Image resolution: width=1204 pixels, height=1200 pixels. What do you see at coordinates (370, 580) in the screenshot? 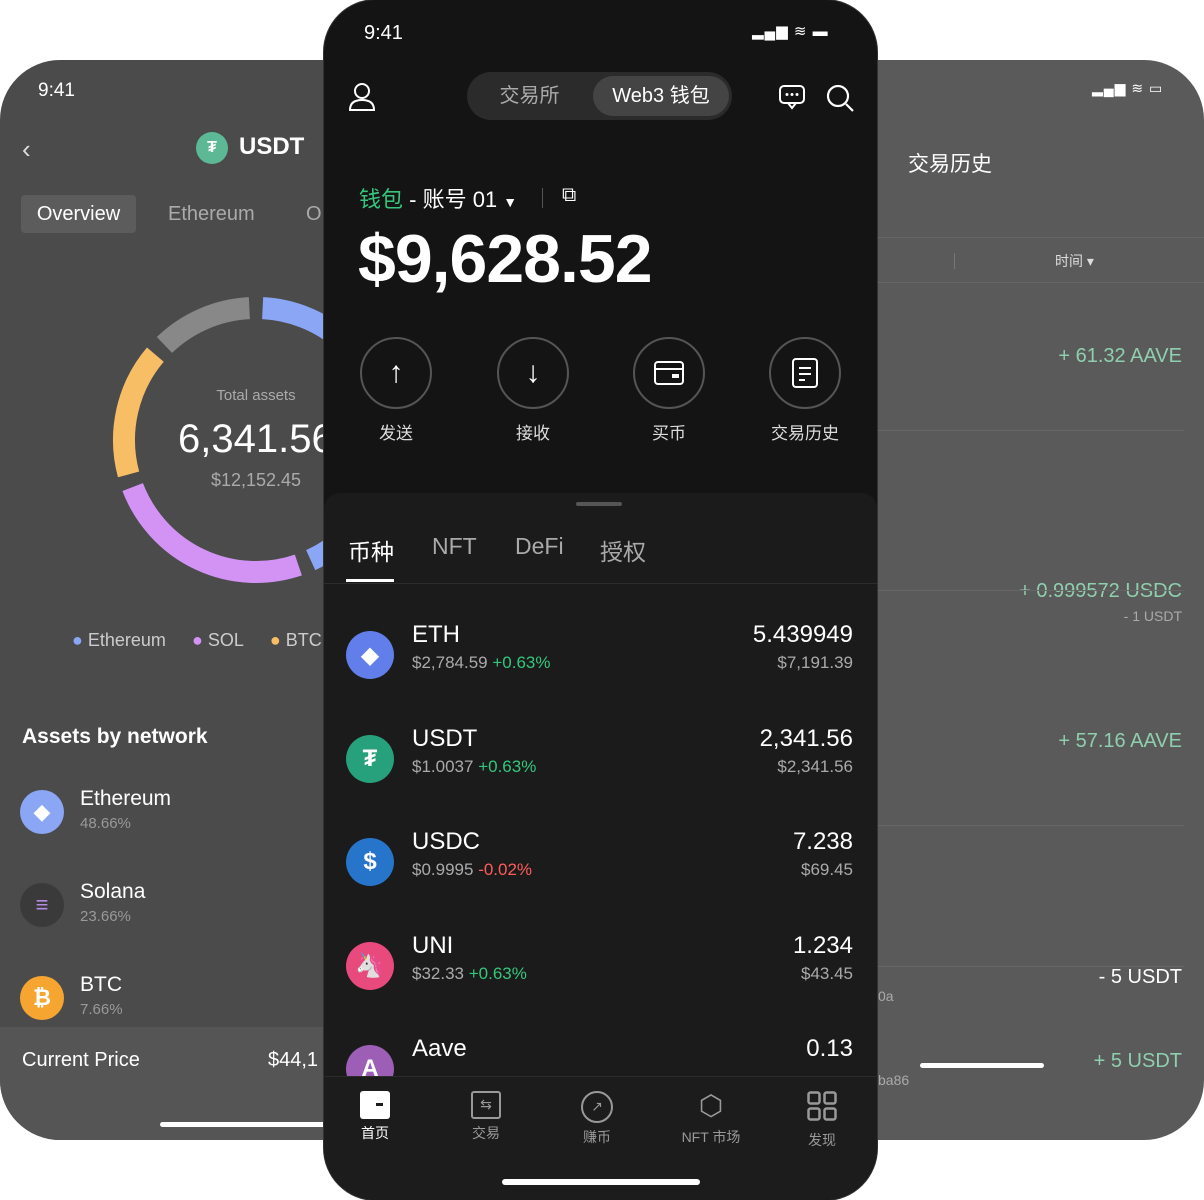
I see `active-tab-indicator` at bounding box center [370, 580].